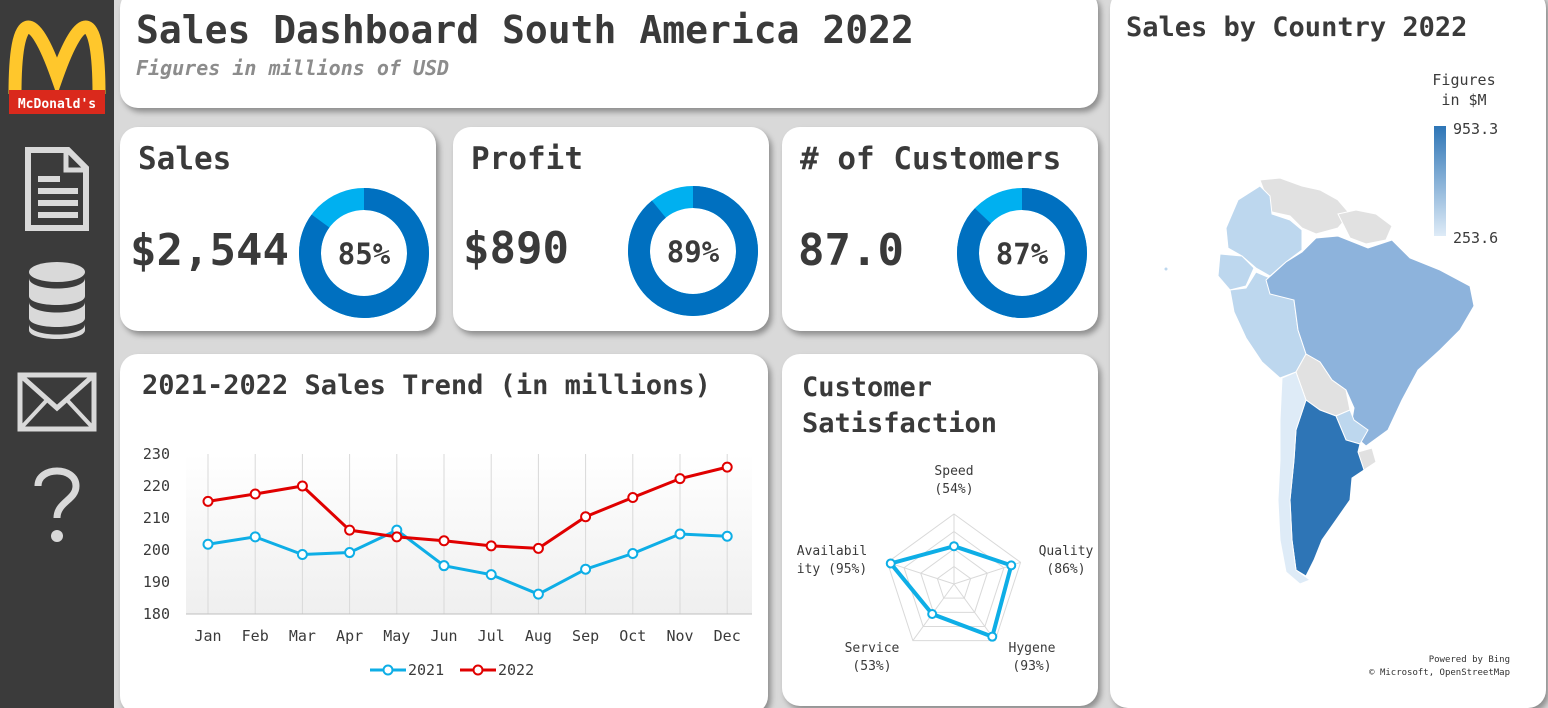 The height and width of the screenshot is (708, 1548). What do you see at coordinates (207, 636) in the screenshot?
I see `x-tick-label: Jan` at bounding box center [207, 636].